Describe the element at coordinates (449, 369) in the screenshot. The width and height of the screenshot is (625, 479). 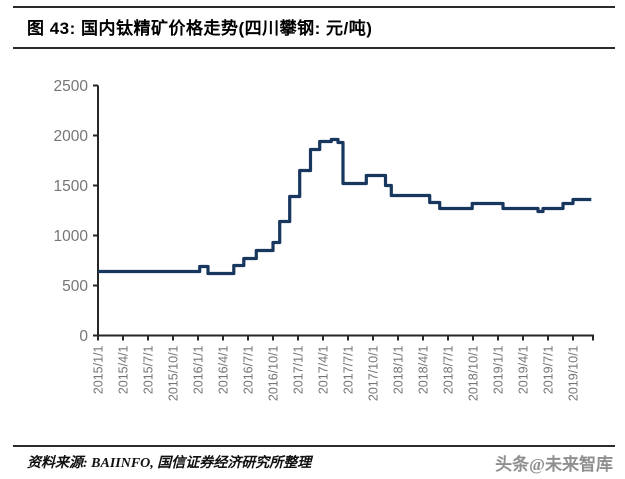
I see `x-tick-label: 2018/7/1` at that location.